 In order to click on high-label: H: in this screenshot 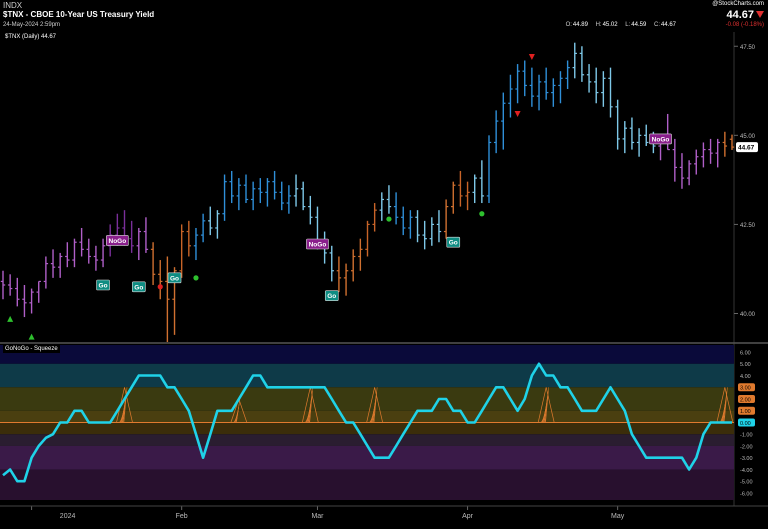, I will do `click(598, 25)`.